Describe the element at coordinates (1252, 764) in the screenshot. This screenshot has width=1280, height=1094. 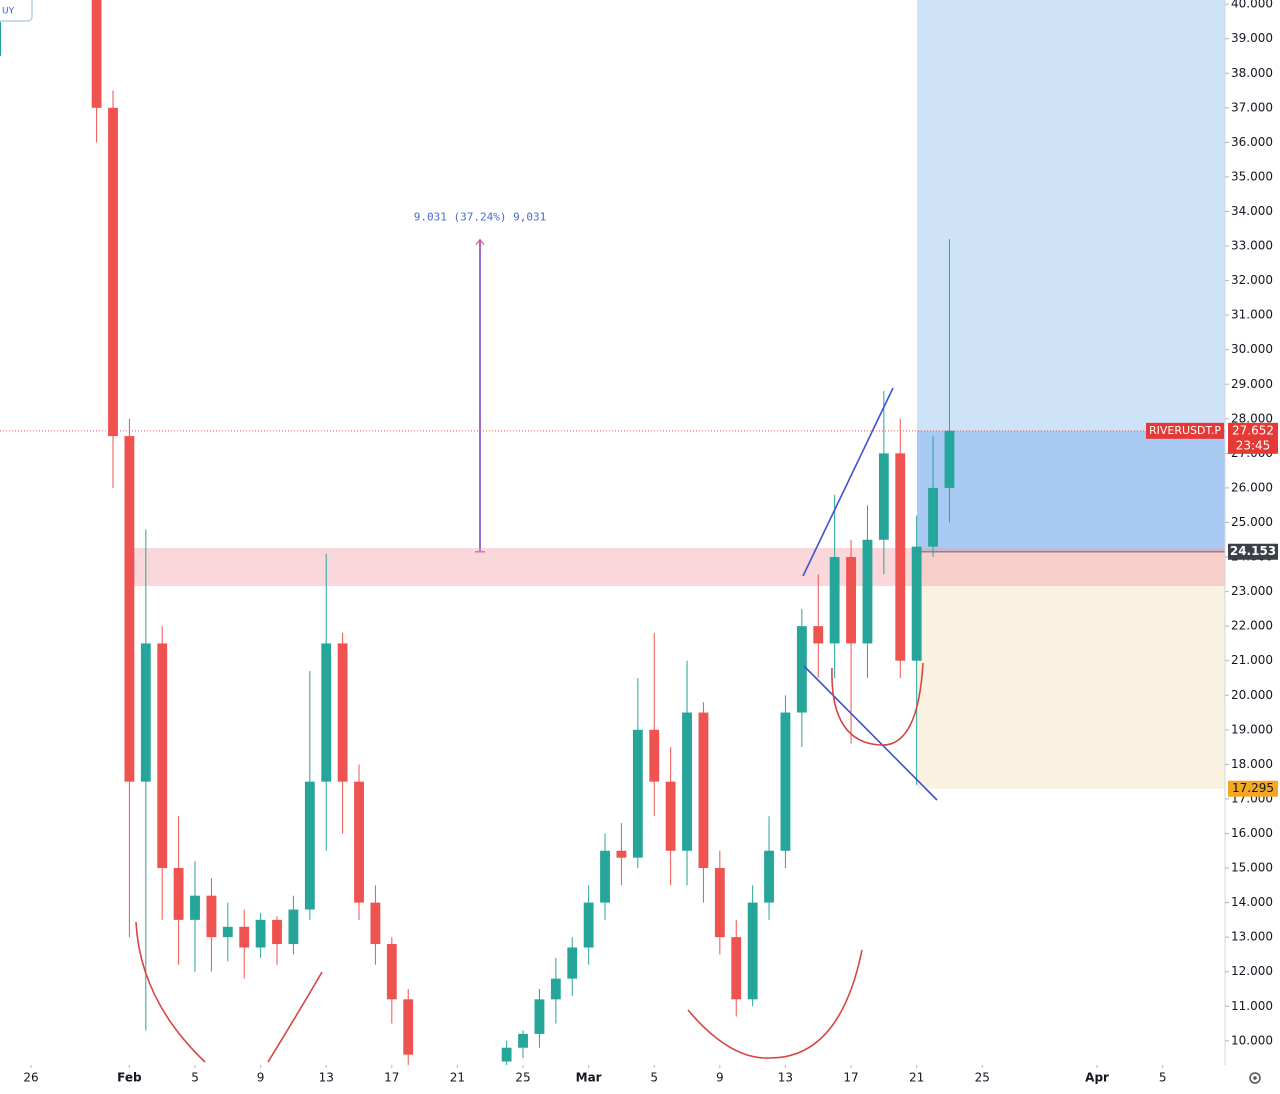
I see `y-tick-label: 18.000` at that location.